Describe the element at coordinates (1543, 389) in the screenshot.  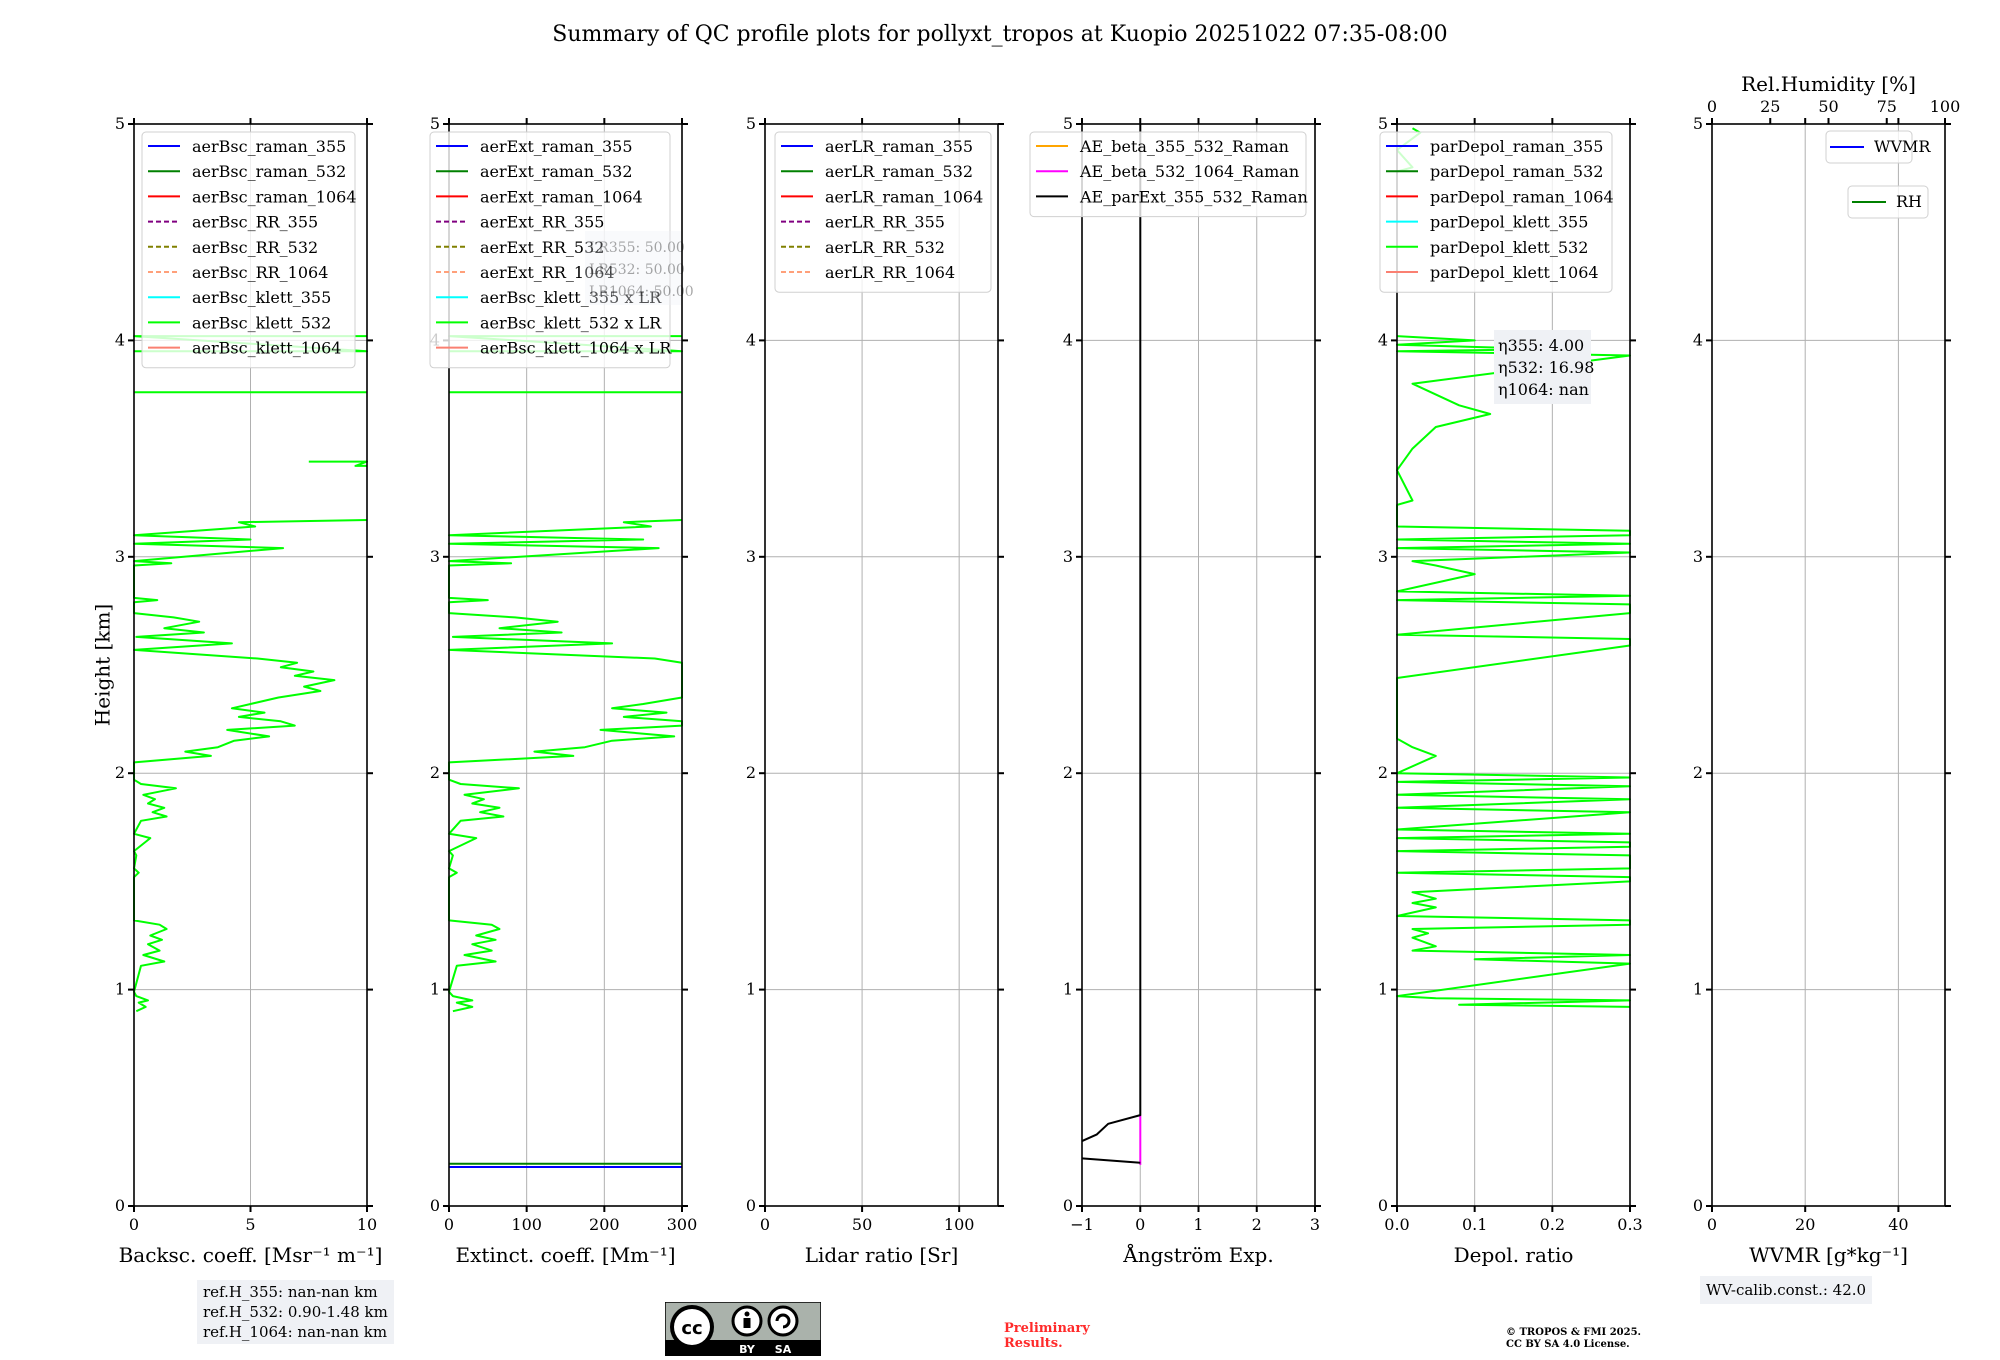
I see `annotation-line: η1064: nan` at that location.